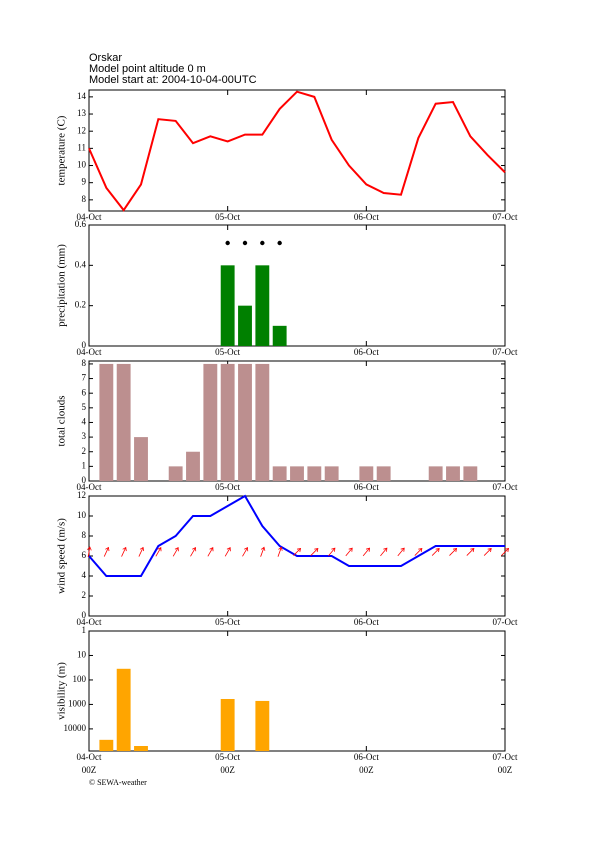 The width and height of the screenshot is (594, 841). I want to click on footer: © SEWA-weather, so click(118, 782).